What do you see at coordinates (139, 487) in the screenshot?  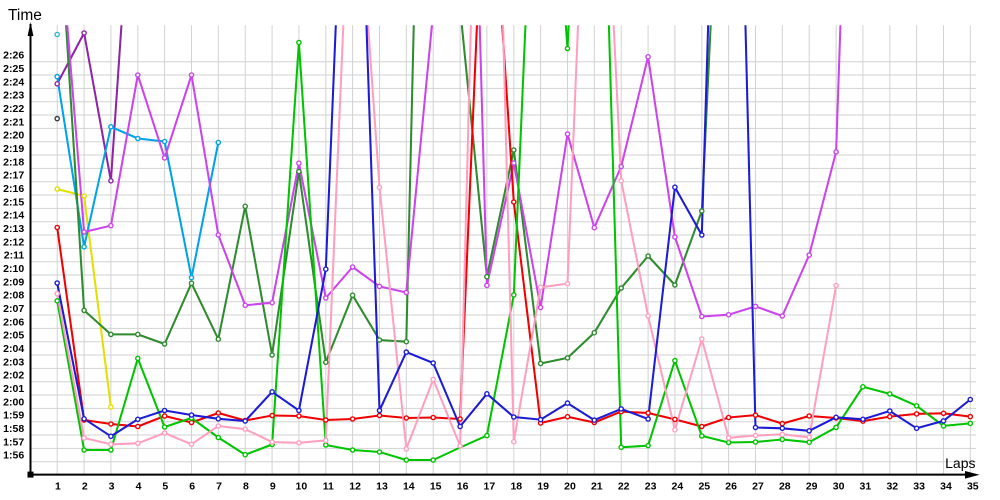 I see `svg-text: 4` at bounding box center [139, 487].